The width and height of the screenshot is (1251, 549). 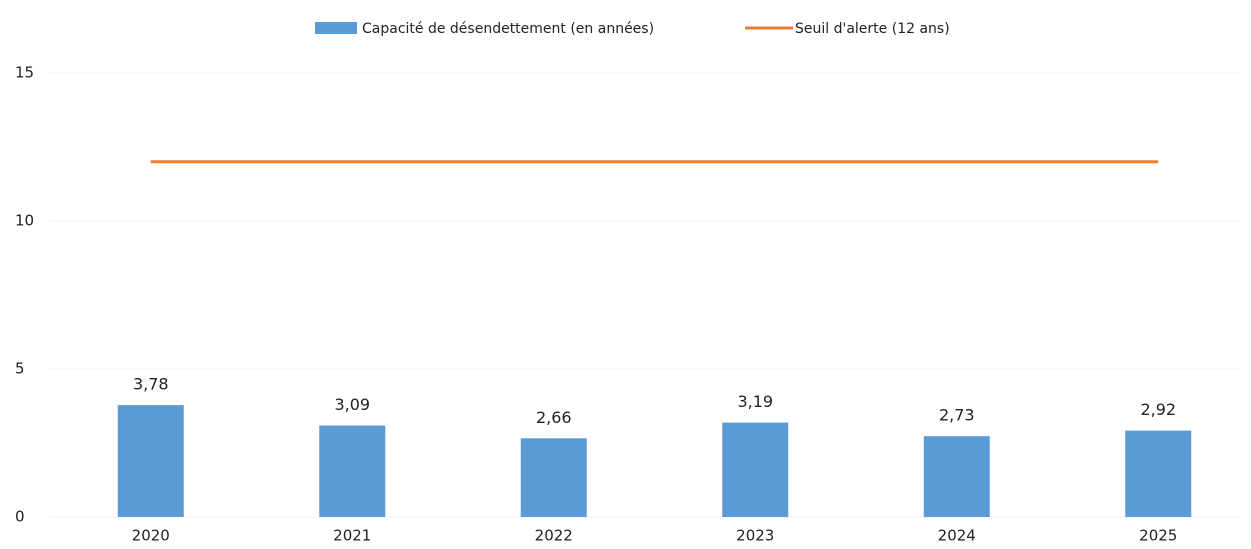 I want to click on x-tick-label: 2024, so click(x=957, y=536).